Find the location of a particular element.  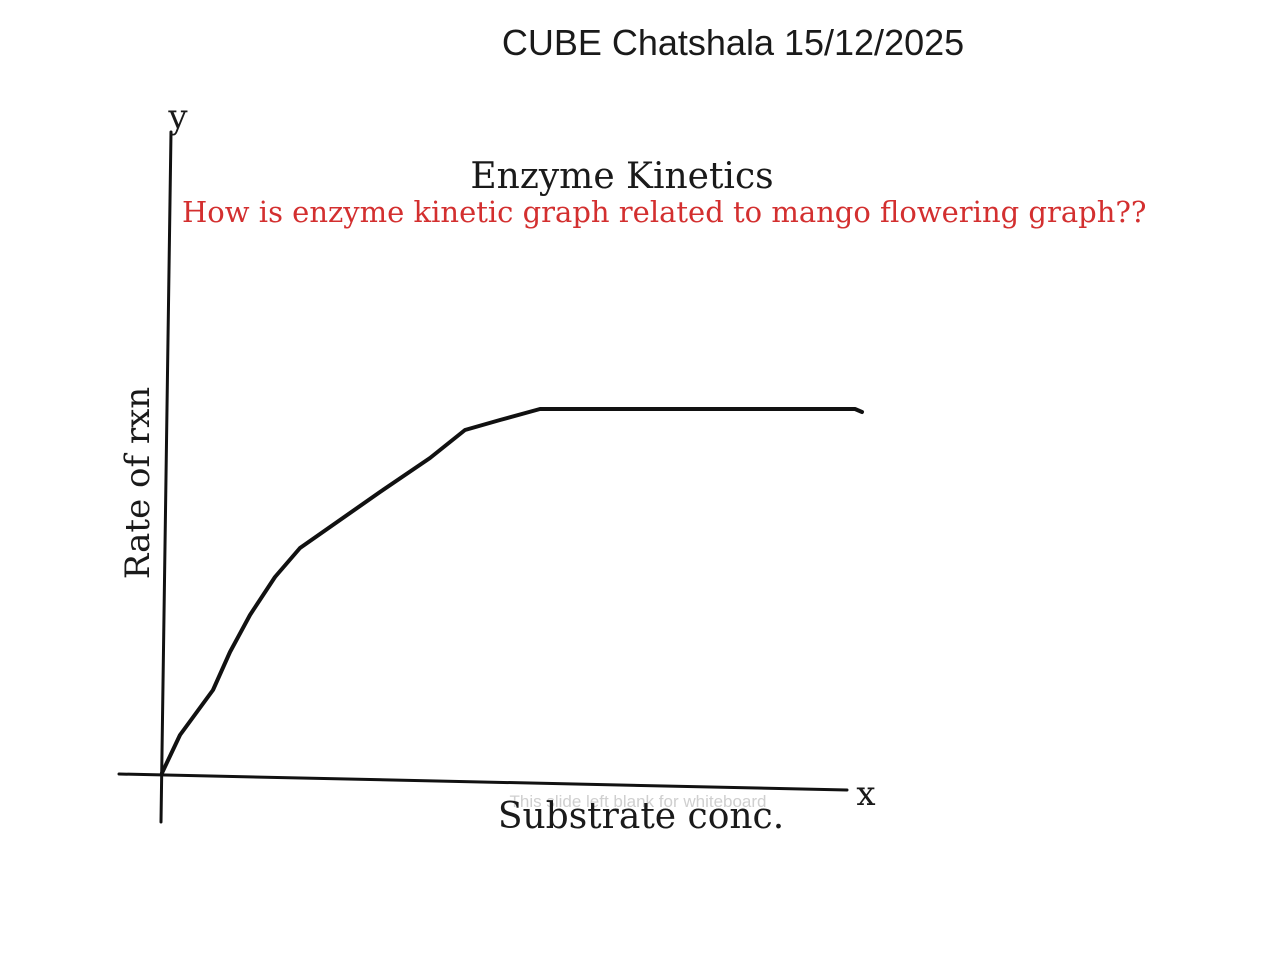

y-axis-letter: y is located at coordinates (177, 117).